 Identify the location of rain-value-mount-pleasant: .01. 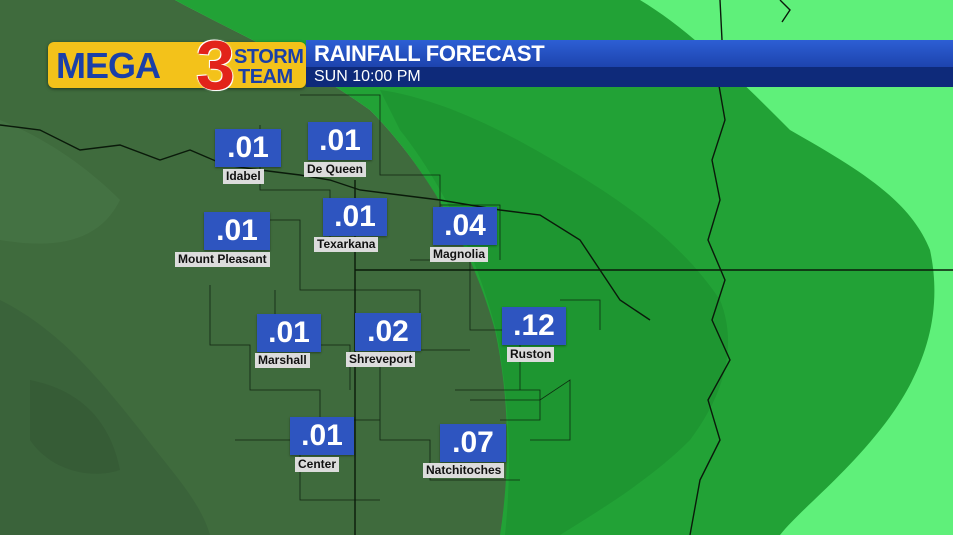
(237, 231).